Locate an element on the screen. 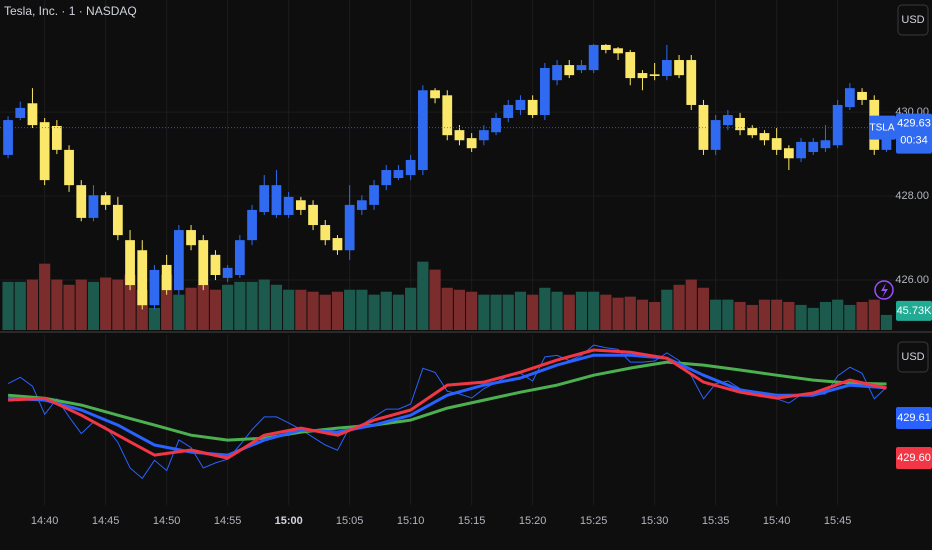 This screenshot has height=550, width=932. x-tick-label: 15:00 is located at coordinates (289, 521).